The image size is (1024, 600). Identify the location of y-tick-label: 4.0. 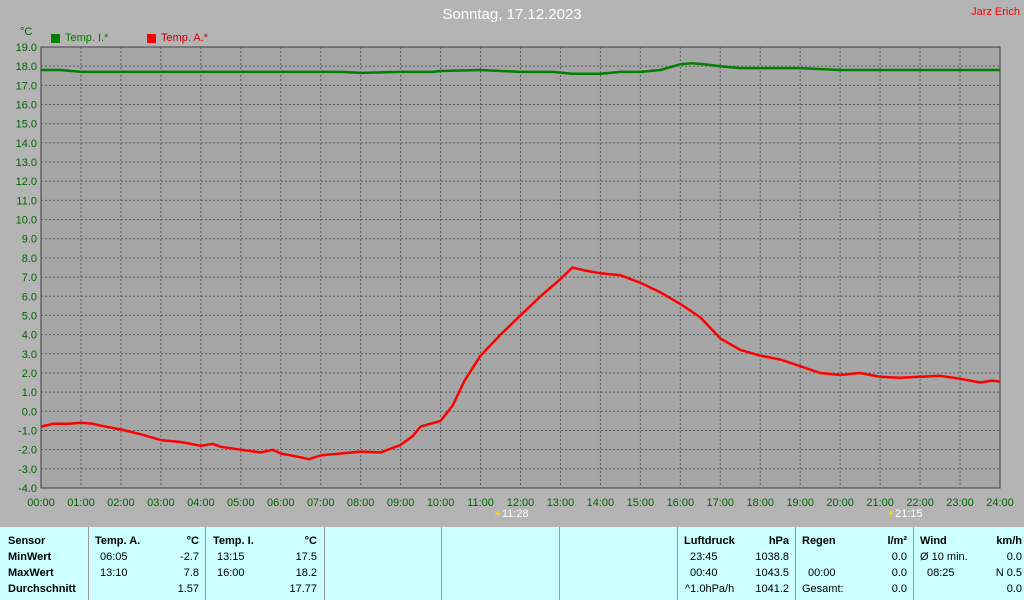
(29, 336).